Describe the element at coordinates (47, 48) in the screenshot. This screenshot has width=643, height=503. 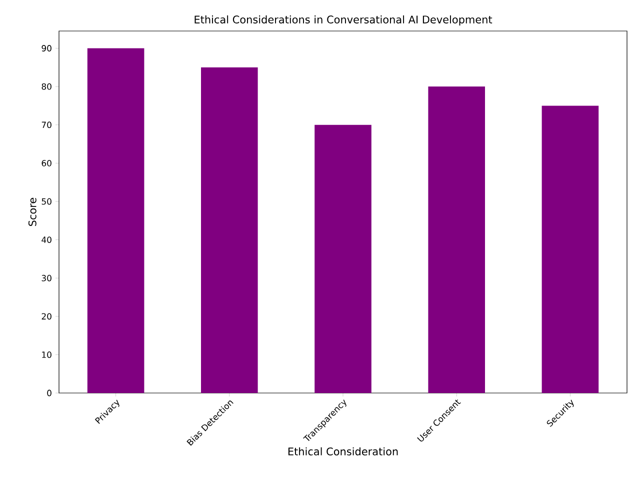
I see `y-tick-label: 90` at that location.